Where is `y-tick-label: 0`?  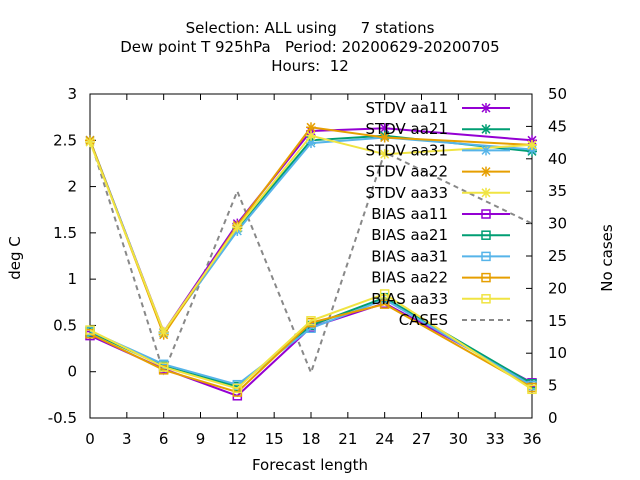 y-tick-label: 0 is located at coordinates (72, 372).